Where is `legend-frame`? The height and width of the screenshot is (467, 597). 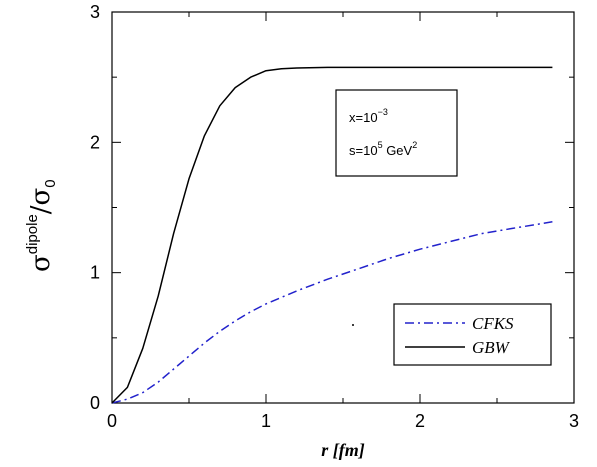 legend-frame is located at coordinates (472, 334).